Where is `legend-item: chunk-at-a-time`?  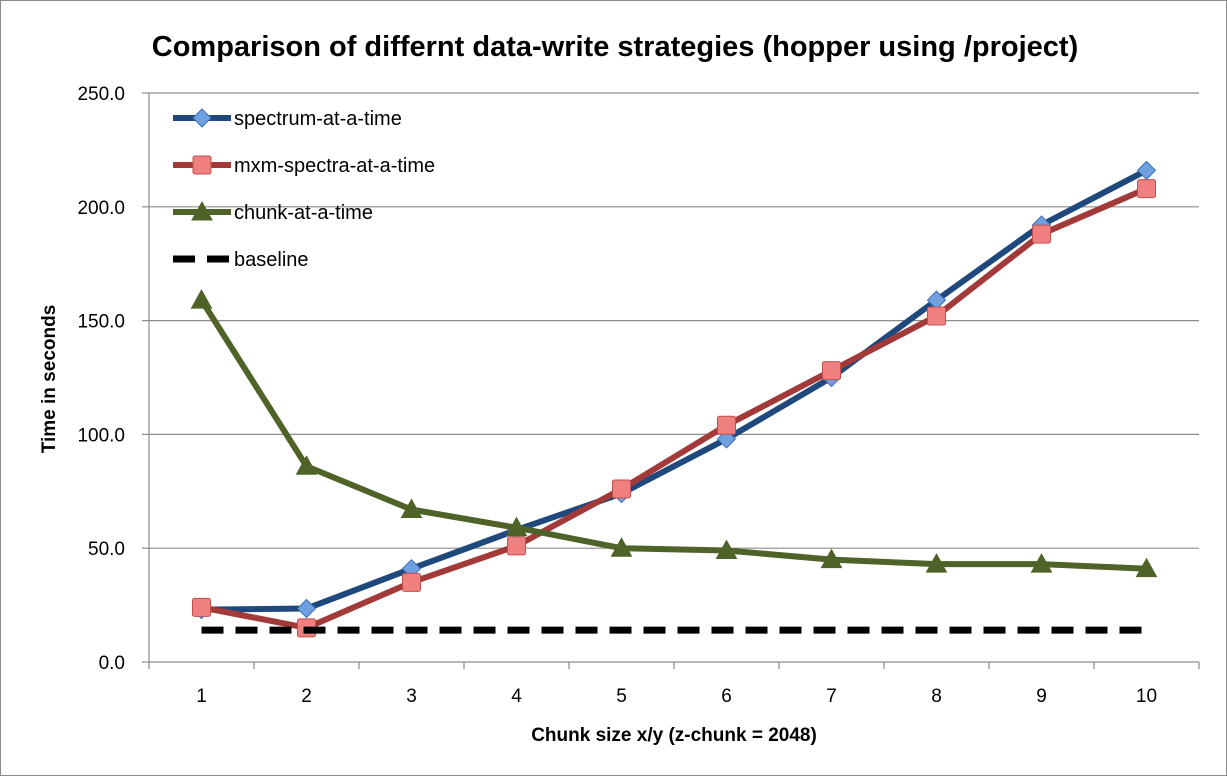
legend-item: chunk-at-a-time is located at coordinates (273, 212).